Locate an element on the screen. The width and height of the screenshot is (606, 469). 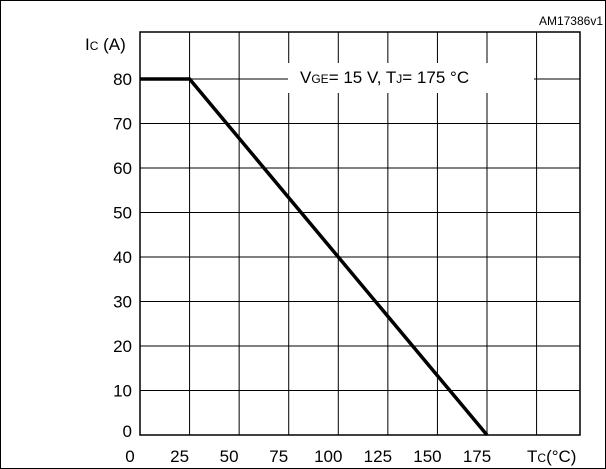
y-tick-label: 30 is located at coordinates (122, 302).